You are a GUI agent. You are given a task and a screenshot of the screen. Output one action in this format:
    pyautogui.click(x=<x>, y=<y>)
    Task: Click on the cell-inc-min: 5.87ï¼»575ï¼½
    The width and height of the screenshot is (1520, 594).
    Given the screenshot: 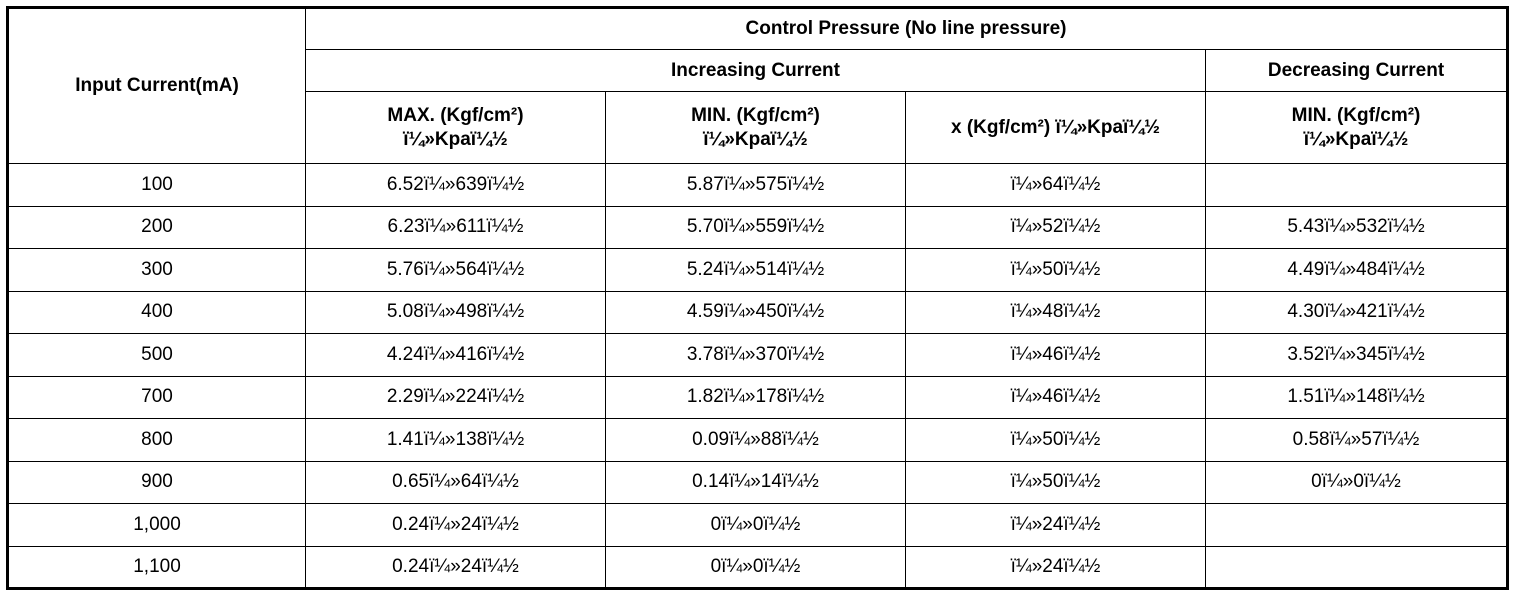 What is the action you would take?
    pyautogui.click(x=755, y=185)
    